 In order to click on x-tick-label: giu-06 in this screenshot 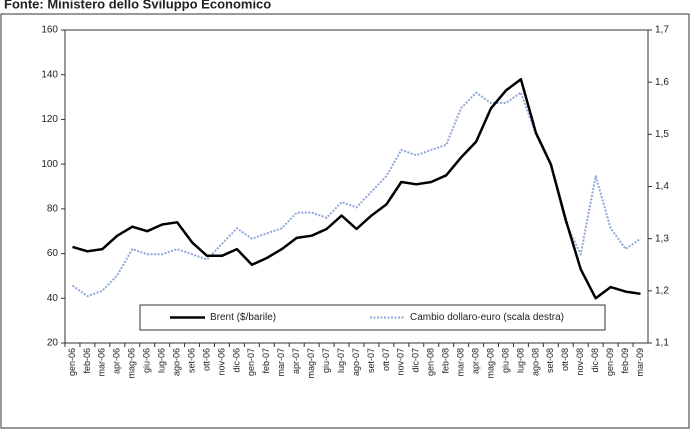, I will do `click(147, 360)`.